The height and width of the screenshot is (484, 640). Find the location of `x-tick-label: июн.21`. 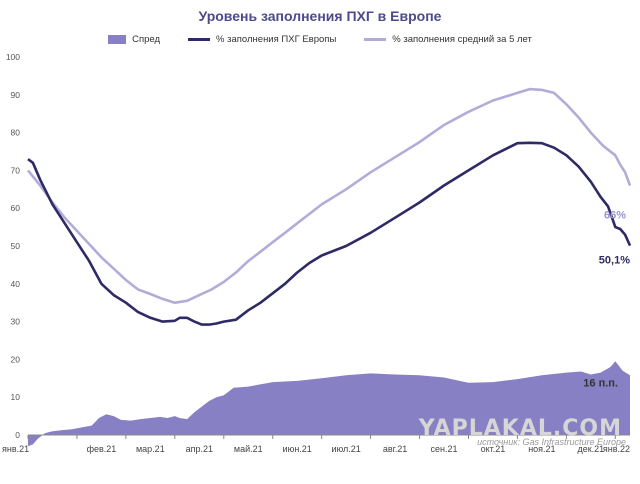

x-tick-label: июн.21 is located at coordinates (297, 449).